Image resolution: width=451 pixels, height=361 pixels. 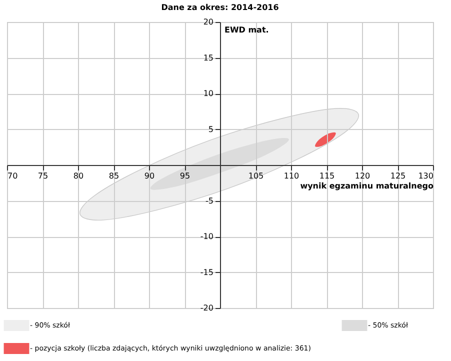 What do you see at coordinates (211, 129) in the screenshot?
I see `y-tick-label: 5` at bounding box center [211, 129].